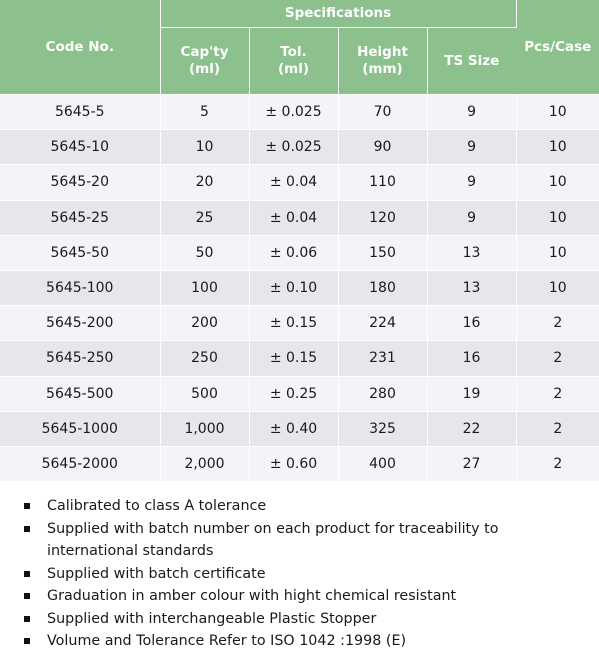  Describe the element at coordinates (383, 182) in the screenshot. I see `height-cell: 110` at that location.